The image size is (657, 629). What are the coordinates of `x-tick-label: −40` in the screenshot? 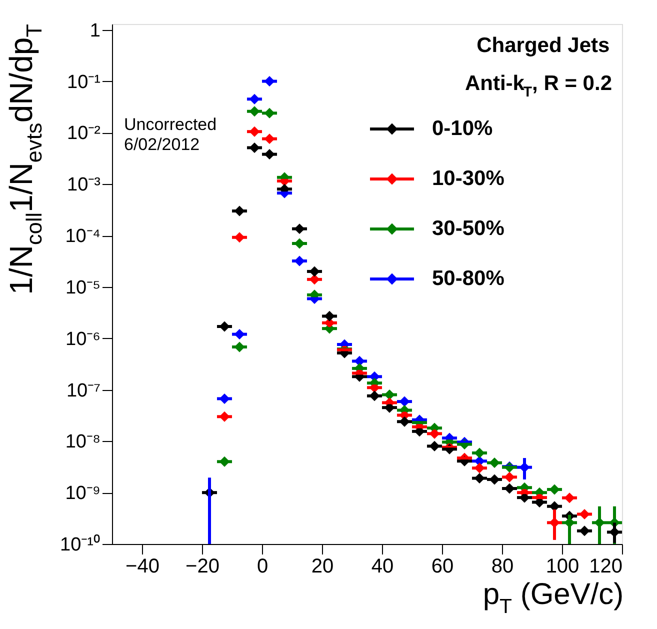 It's located at (143, 567).